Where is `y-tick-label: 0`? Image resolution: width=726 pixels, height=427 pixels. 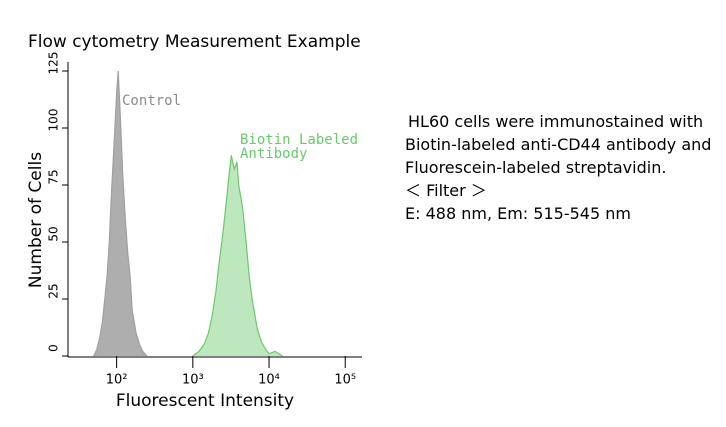 y-tick-label: 0 is located at coordinates (54, 348).